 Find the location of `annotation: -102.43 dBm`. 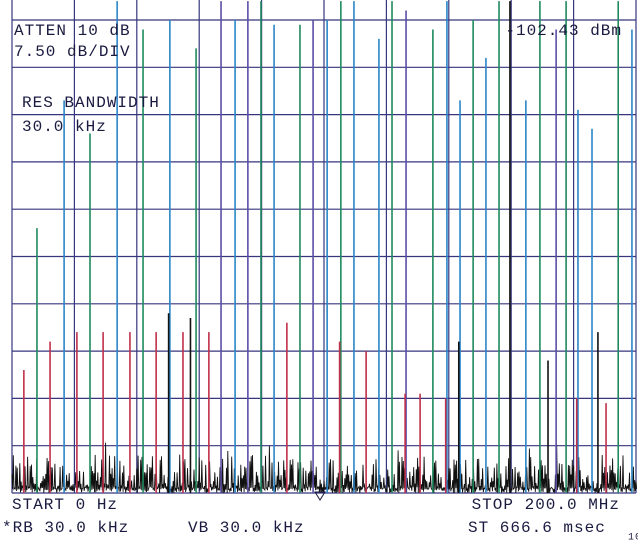

annotation: -102.43 dBm is located at coordinates (563, 31).